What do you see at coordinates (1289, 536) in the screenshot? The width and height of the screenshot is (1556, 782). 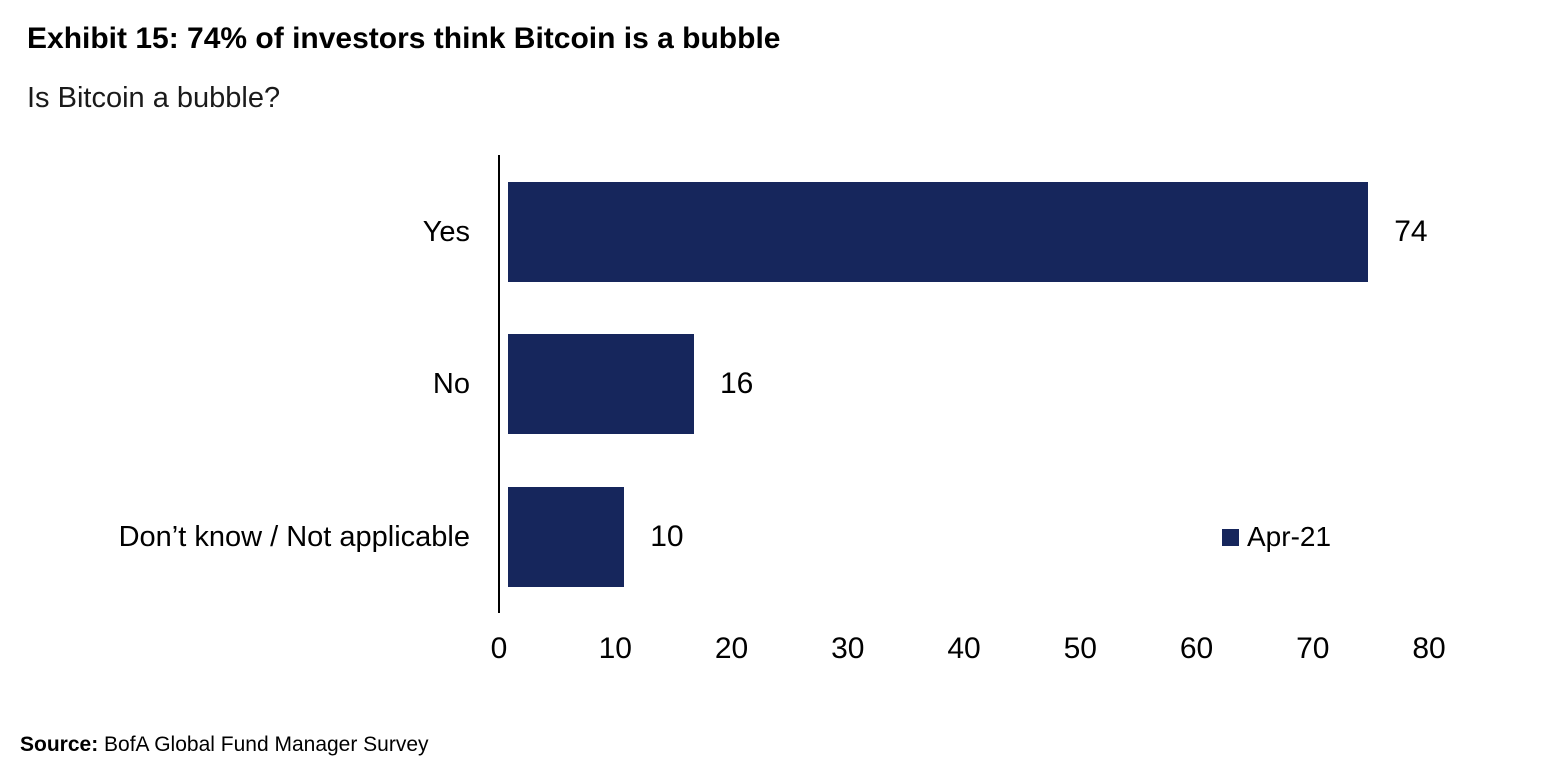 I see `legend-label: Apr-21` at bounding box center [1289, 536].